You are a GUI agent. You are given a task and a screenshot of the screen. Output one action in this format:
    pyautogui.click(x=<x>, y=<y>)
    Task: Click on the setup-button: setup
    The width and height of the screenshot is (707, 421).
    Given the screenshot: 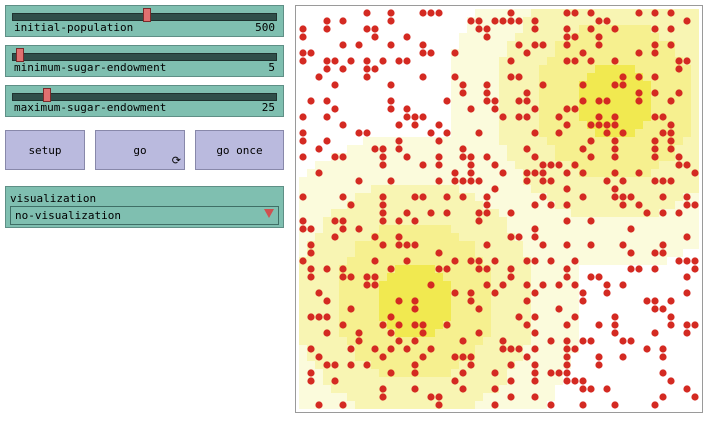 What is the action you would take?
    pyautogui.click(x=45, y=150)
    